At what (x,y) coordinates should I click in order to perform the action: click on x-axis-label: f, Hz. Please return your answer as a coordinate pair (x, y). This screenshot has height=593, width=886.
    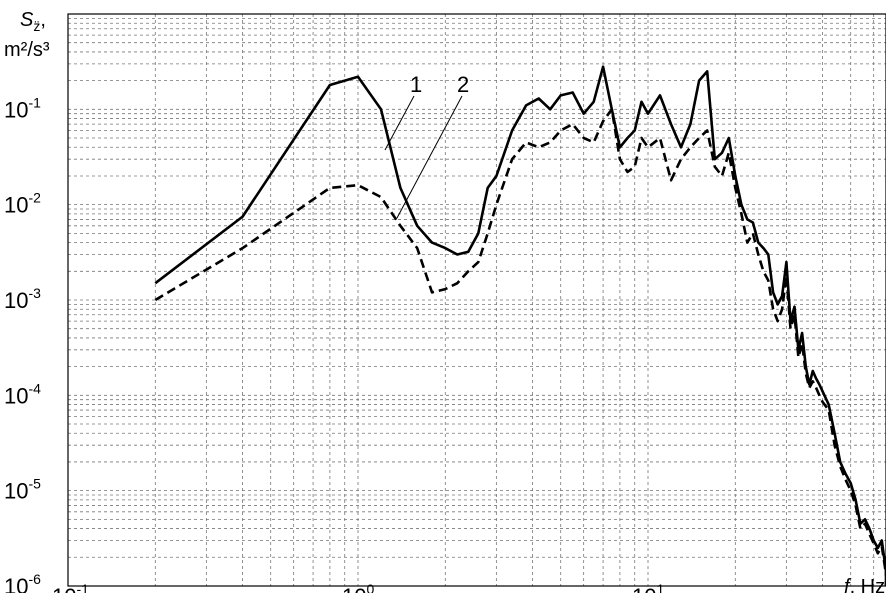
    Looking at the image, I should click on (864, 584).